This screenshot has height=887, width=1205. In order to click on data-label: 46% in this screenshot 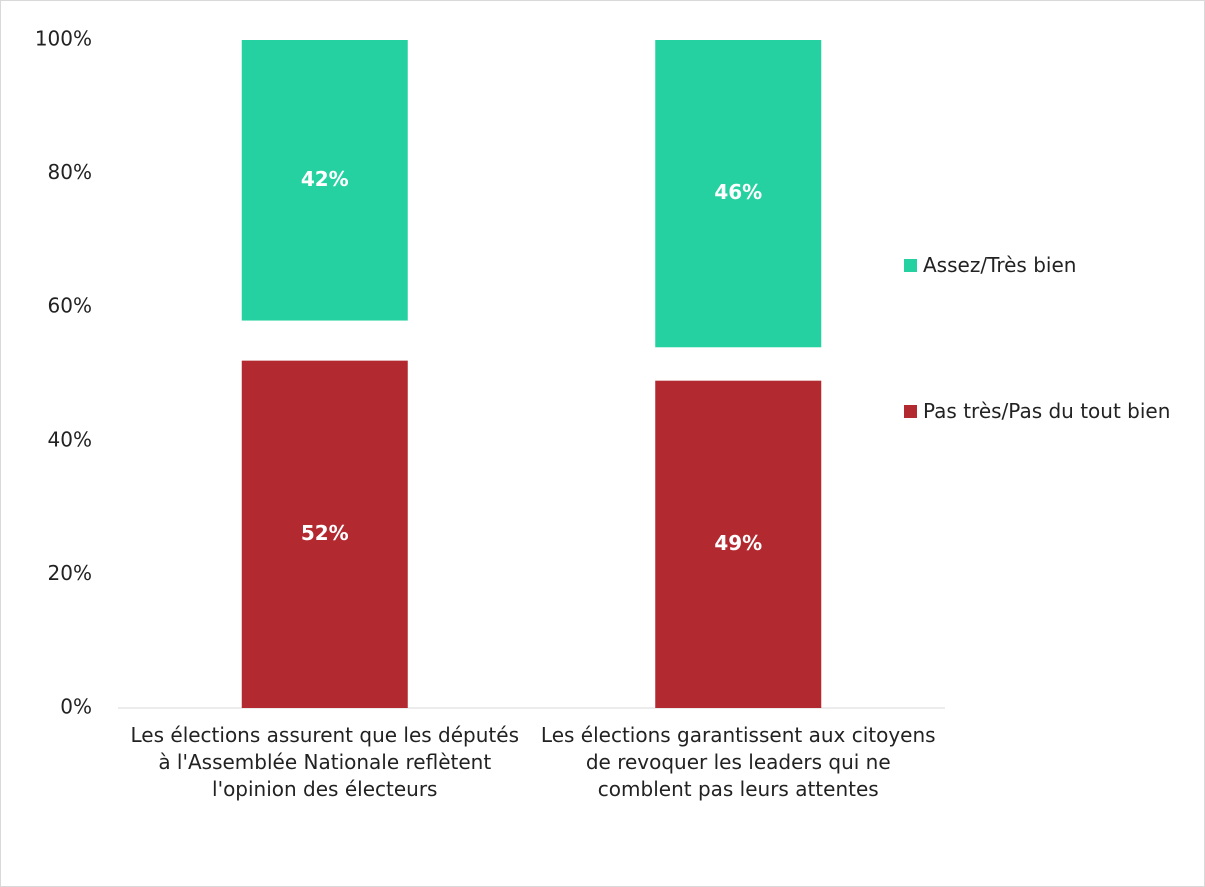, I will do `click(738, 192)`.